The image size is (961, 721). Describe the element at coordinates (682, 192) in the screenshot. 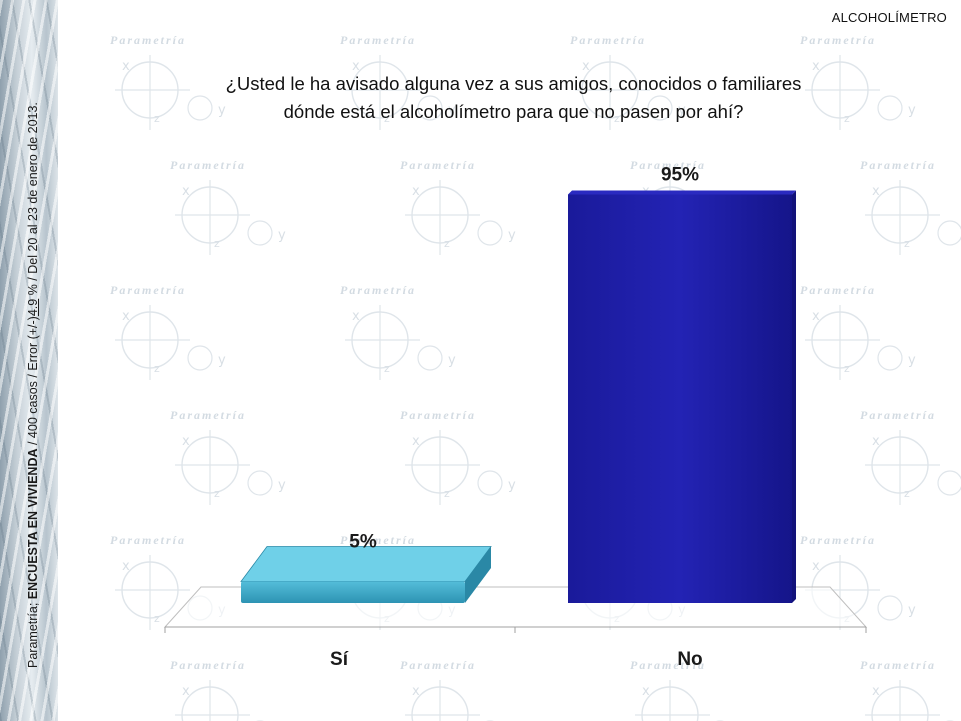

I see `bar-top-face` at that location.